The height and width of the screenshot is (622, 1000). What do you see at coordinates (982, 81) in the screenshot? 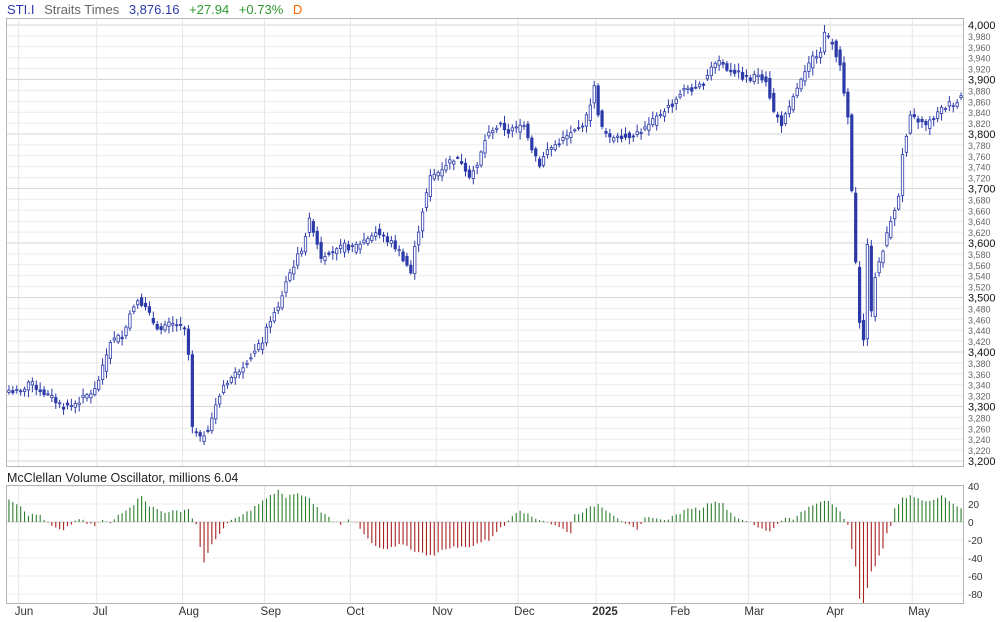
I see `price-tick-label: 3,900` at bounding box center [982, 81].